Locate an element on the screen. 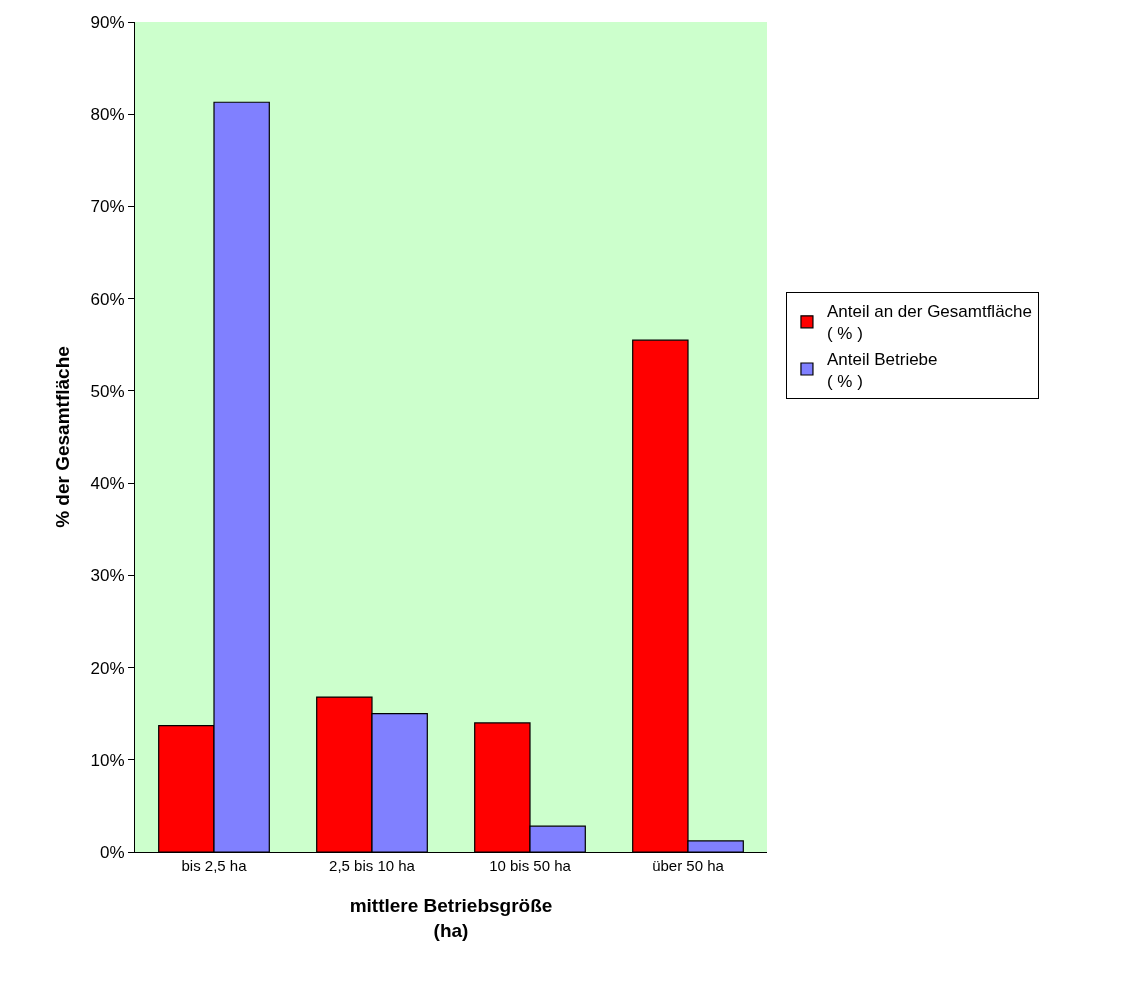  y-axis-title: % der Gesamtfläche is located at coordinates (63, 437).